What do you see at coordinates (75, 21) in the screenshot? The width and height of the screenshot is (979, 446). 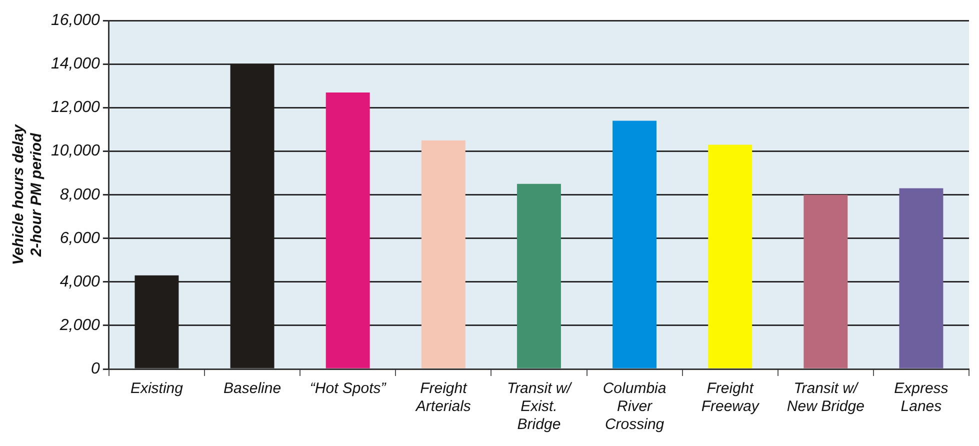 I see `y-tick-label: 16,000` at bounding box center [75, 21].